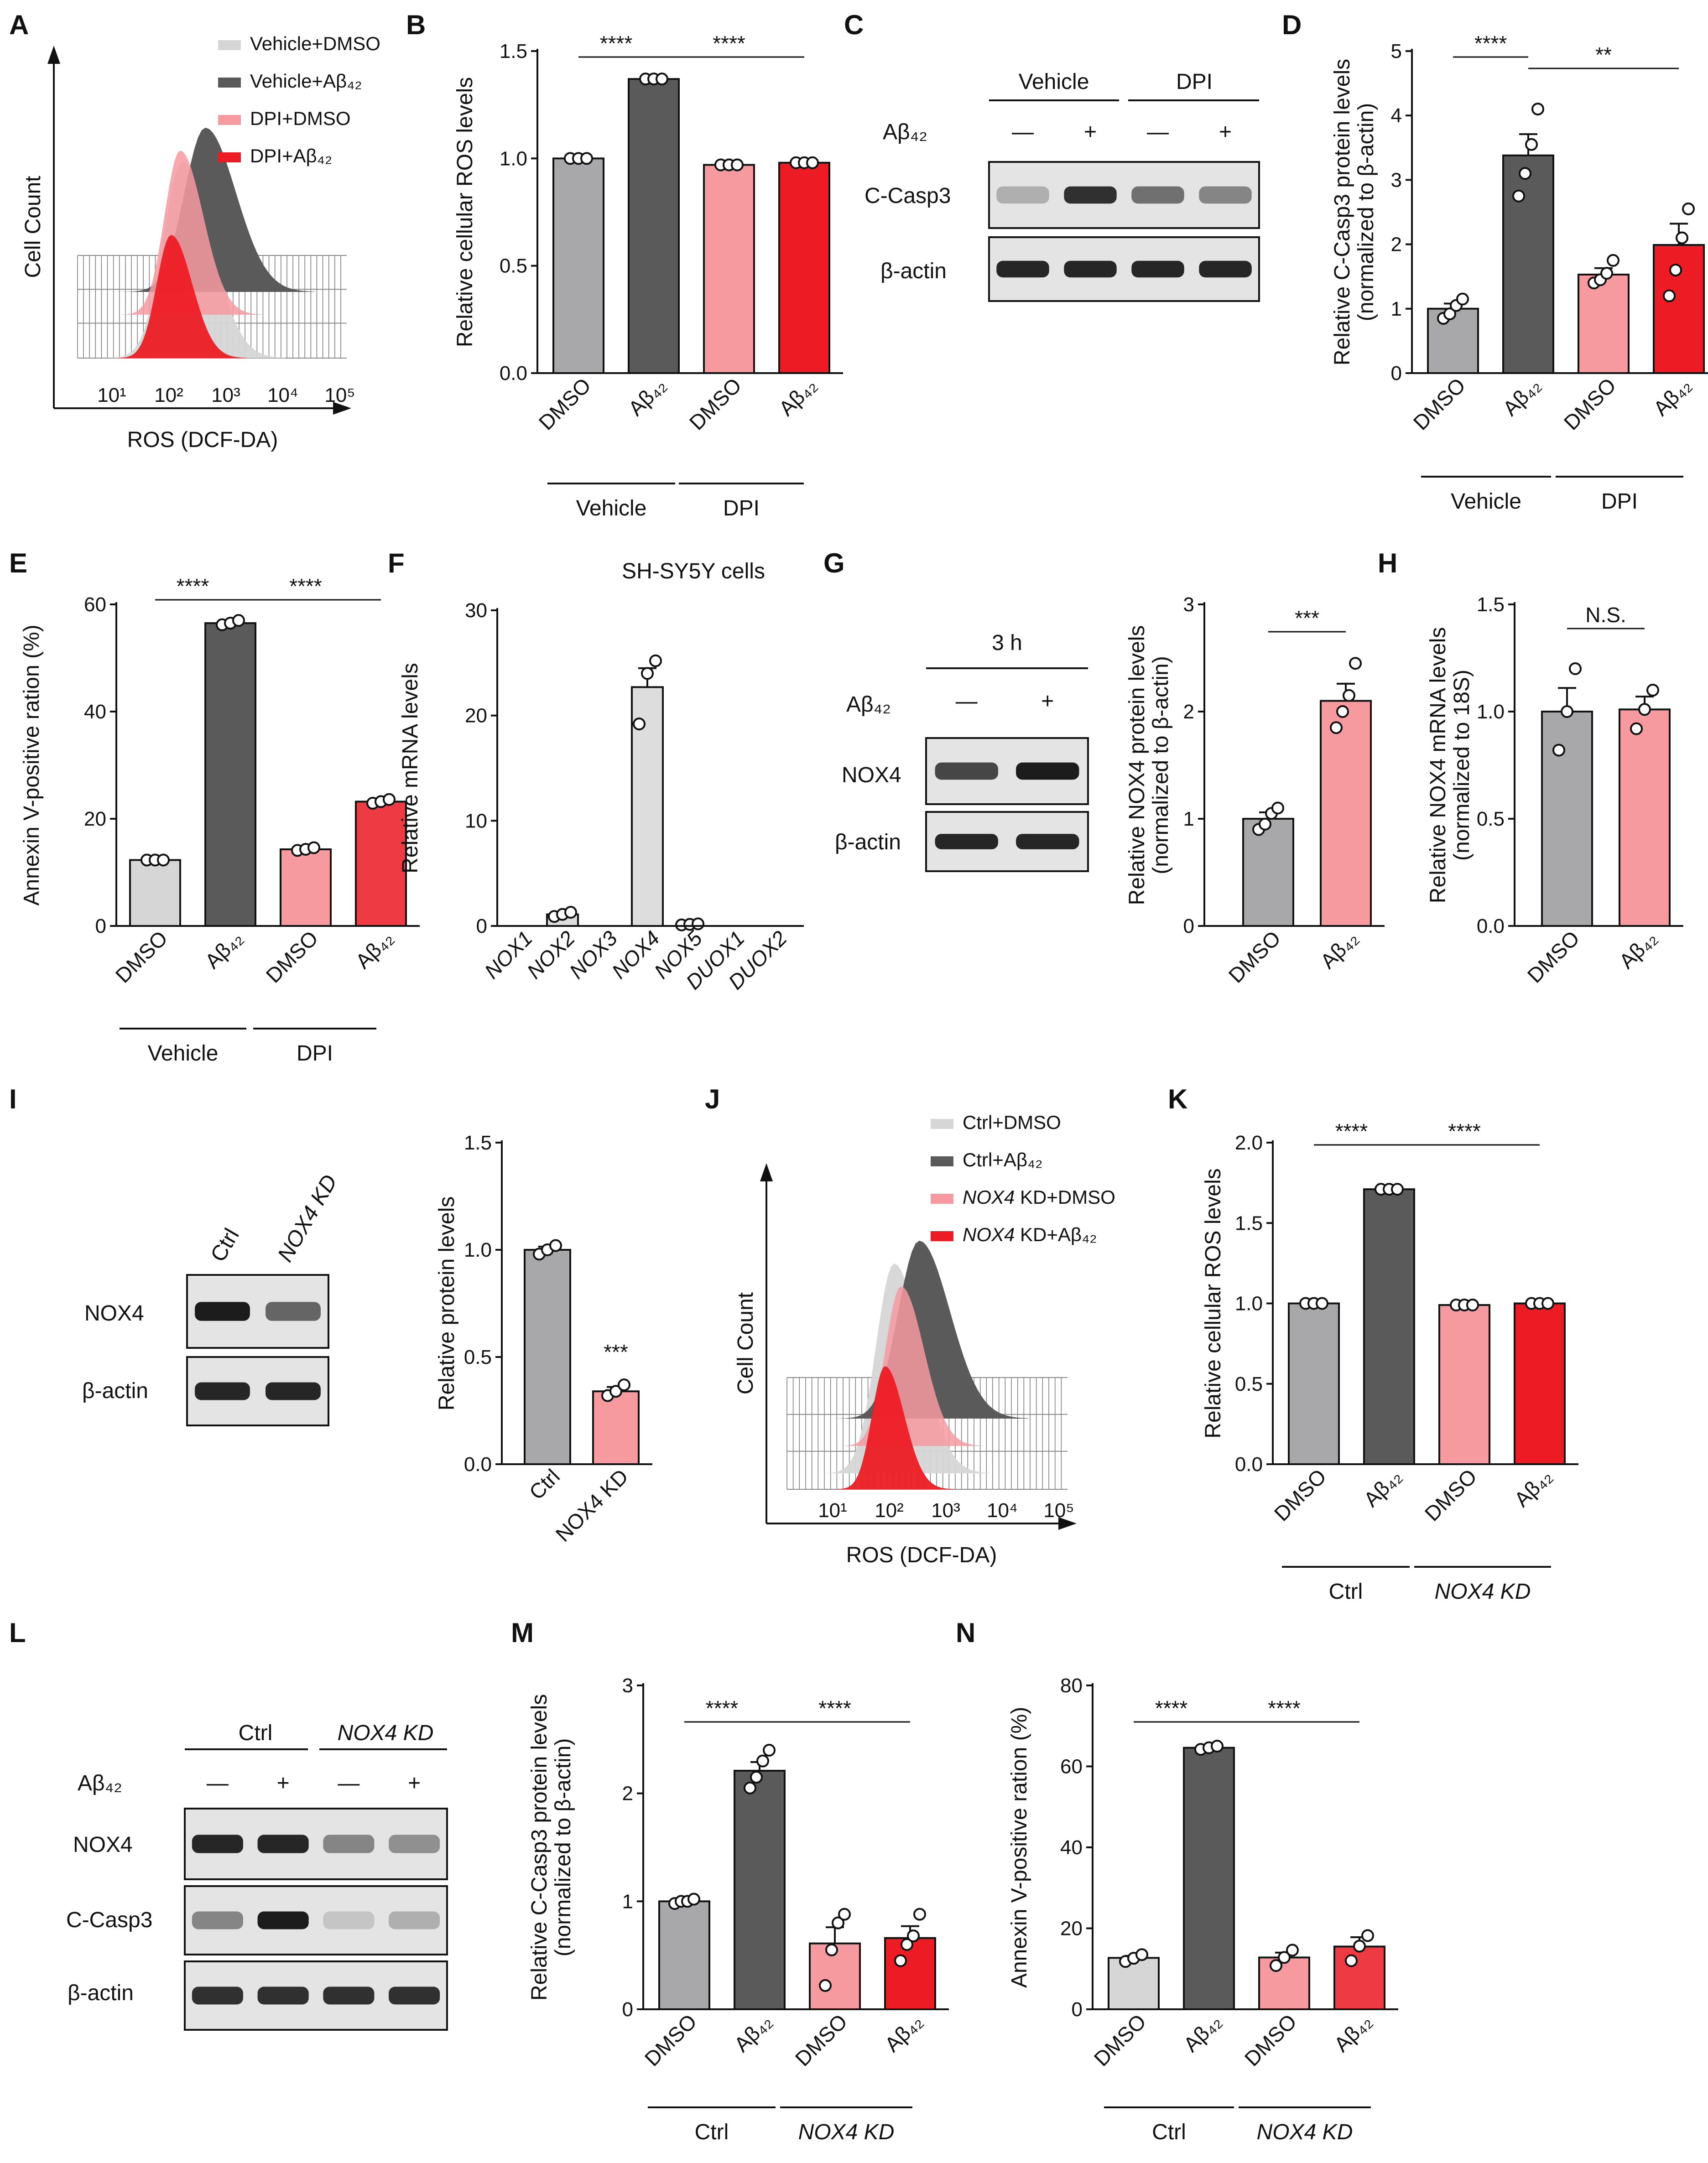 This screenshot has width=1708, height=2163. What do you see at coordinates (339, 395) in the screenshot?
I see `x-tick-label: 10⁵` at bounding box center [339, 395].